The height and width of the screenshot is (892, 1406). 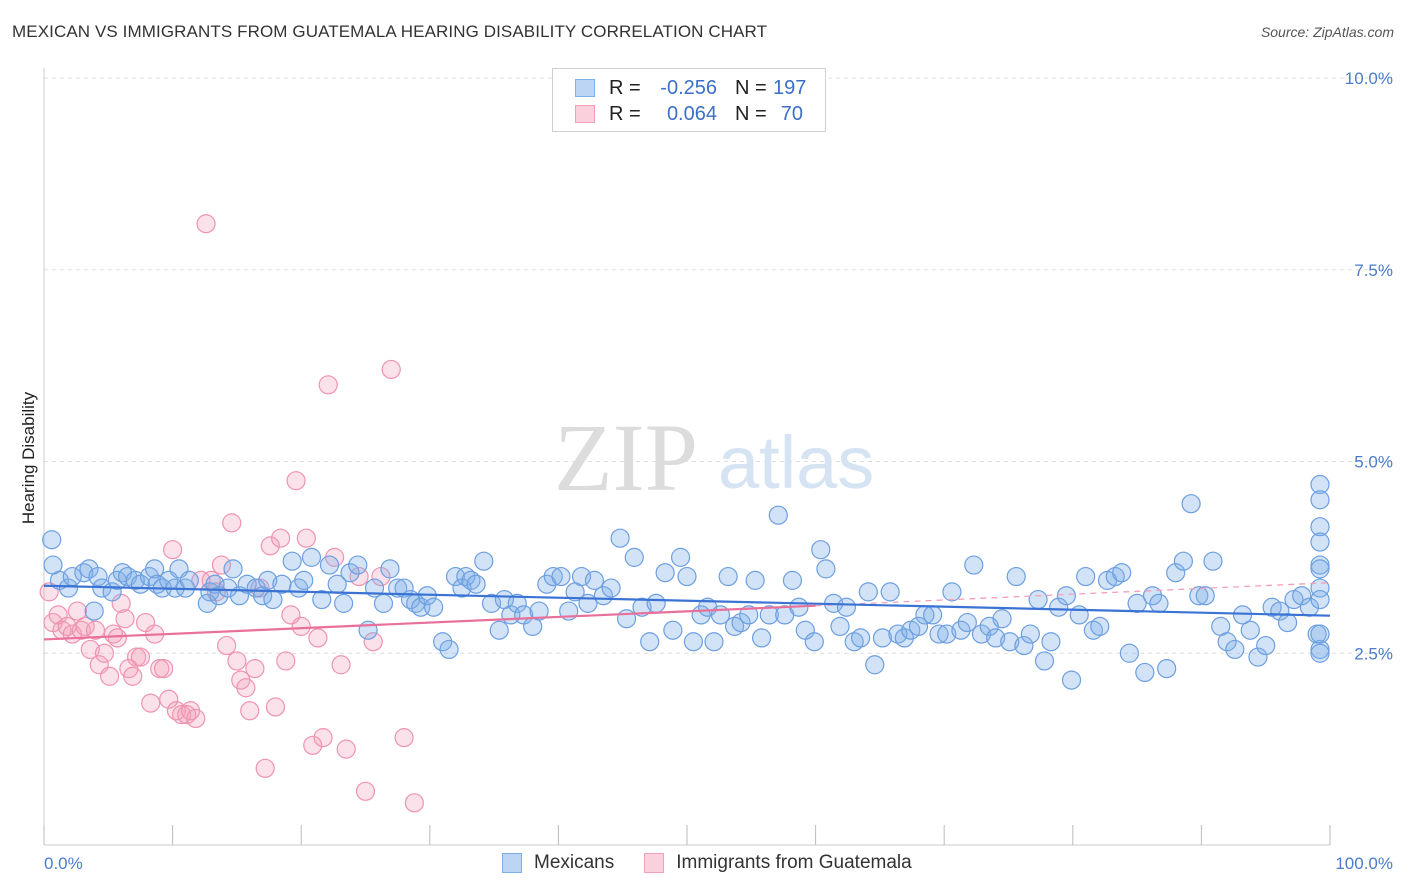 What do you see at coordinates (688, 87) in the screenshot?
I see `r-value: -0.256` at bounding box center [688, 87].